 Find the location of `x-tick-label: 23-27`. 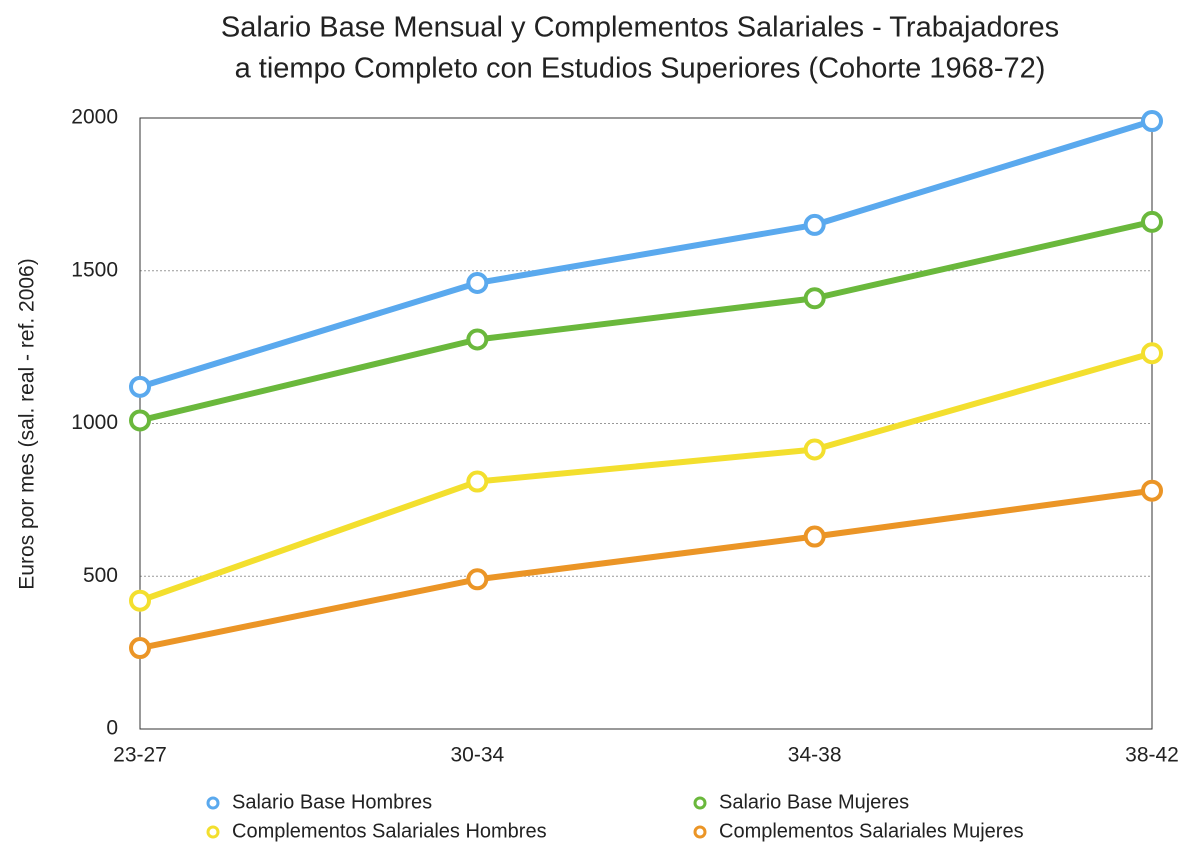

x-tick-label: 23-27 is located at coordinates (140, 755).